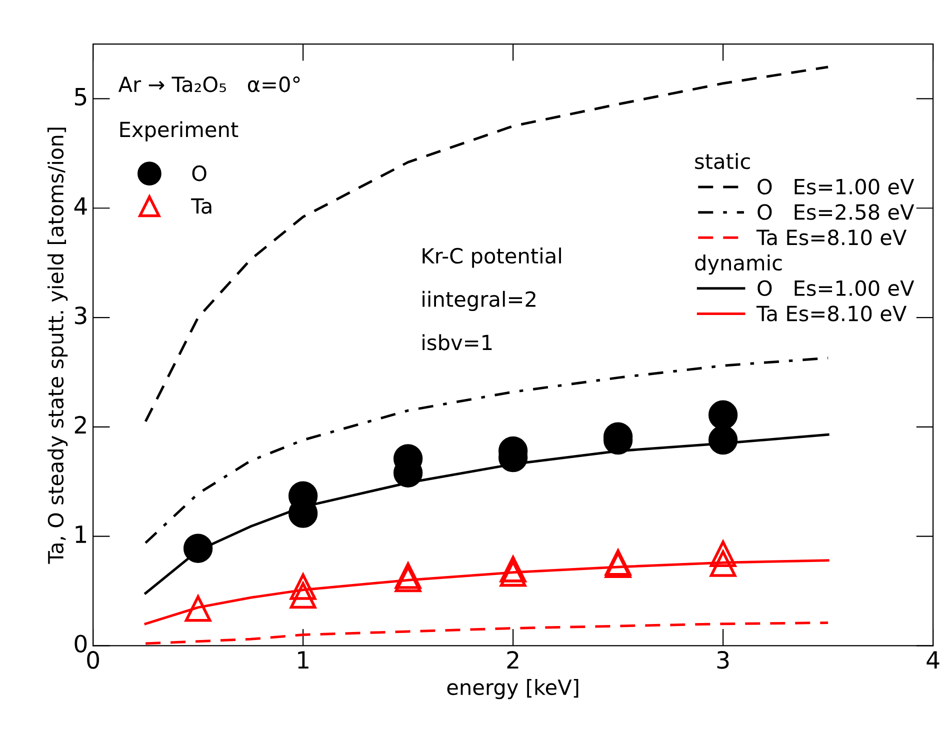  I want to click on y-axis-title: Ta, O steady state sputt. yield [atoms/ion], so click(57, 346).